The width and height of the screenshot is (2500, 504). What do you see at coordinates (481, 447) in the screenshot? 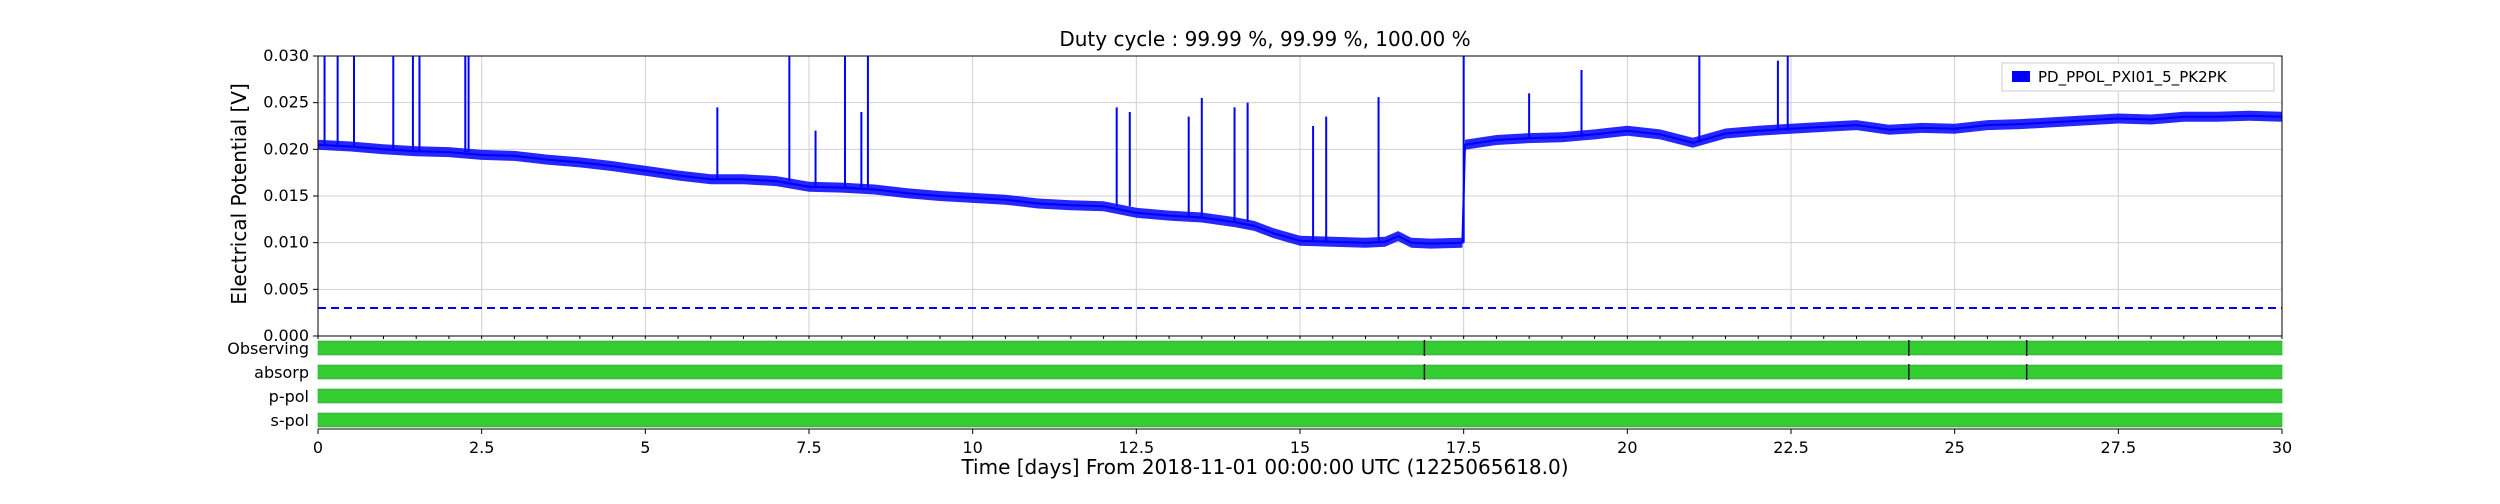
I see `x-tick-label: 2.5` at bounding box center [481, 447].